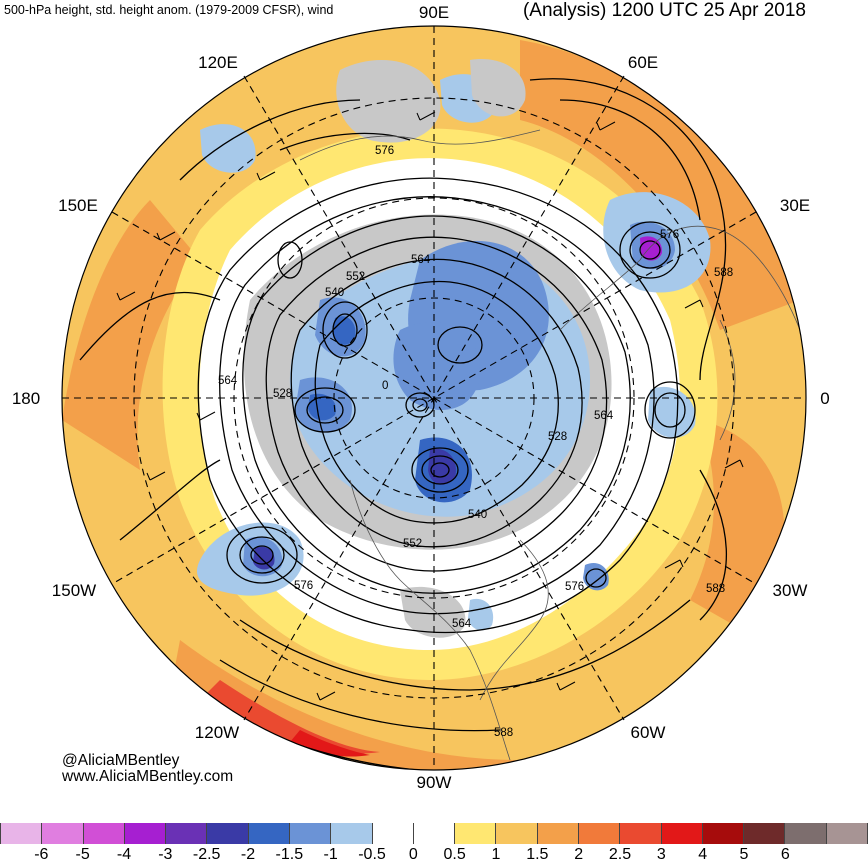  What do you see at coordinates (41, 854) in the screenshot?
I see `colorbar-label: -6` at bounding box center [41, 854].